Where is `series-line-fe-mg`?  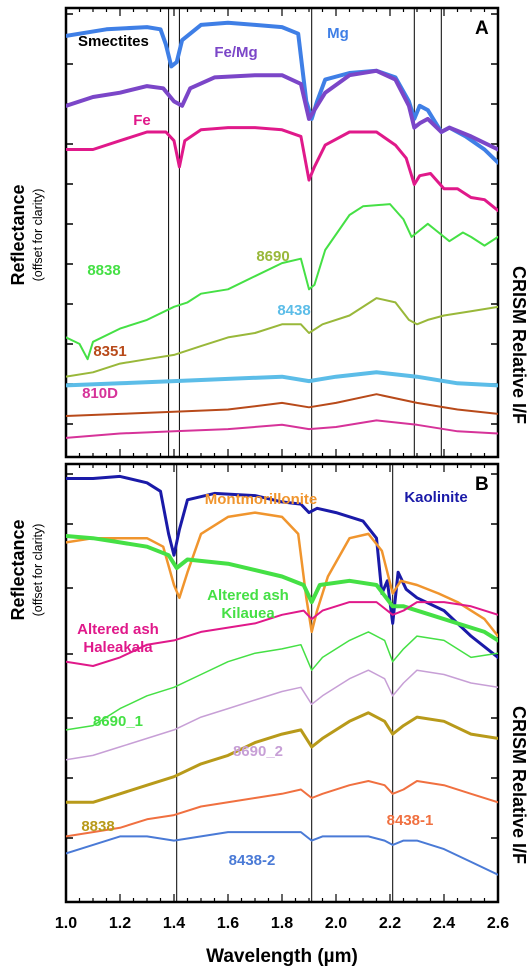 series-line-fe-mg is located at coordinates (282, 110).